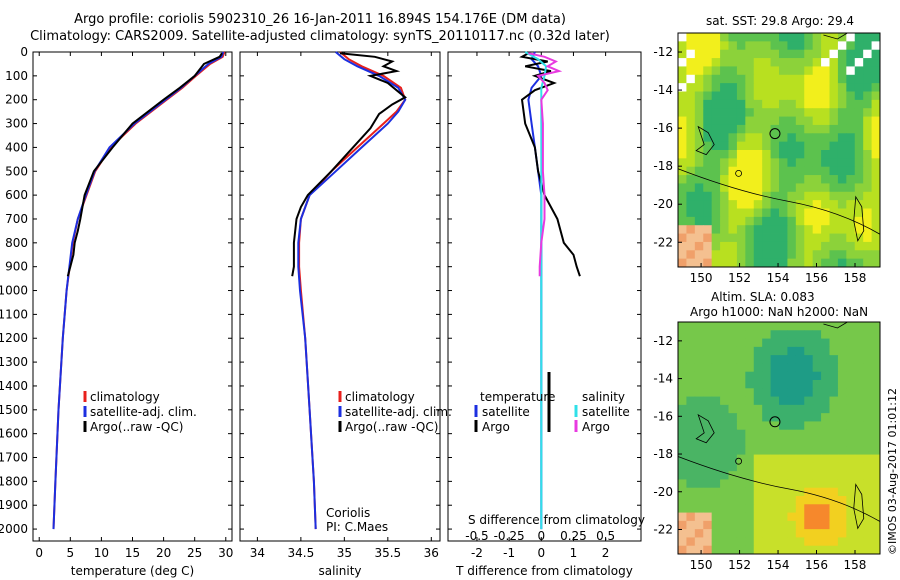 This screenshot has height=580, width=900. What do you see at coordinates (816, 278) in the screenshot?
I see `sst-lon-label: 156` at bounding box center [816, 278].